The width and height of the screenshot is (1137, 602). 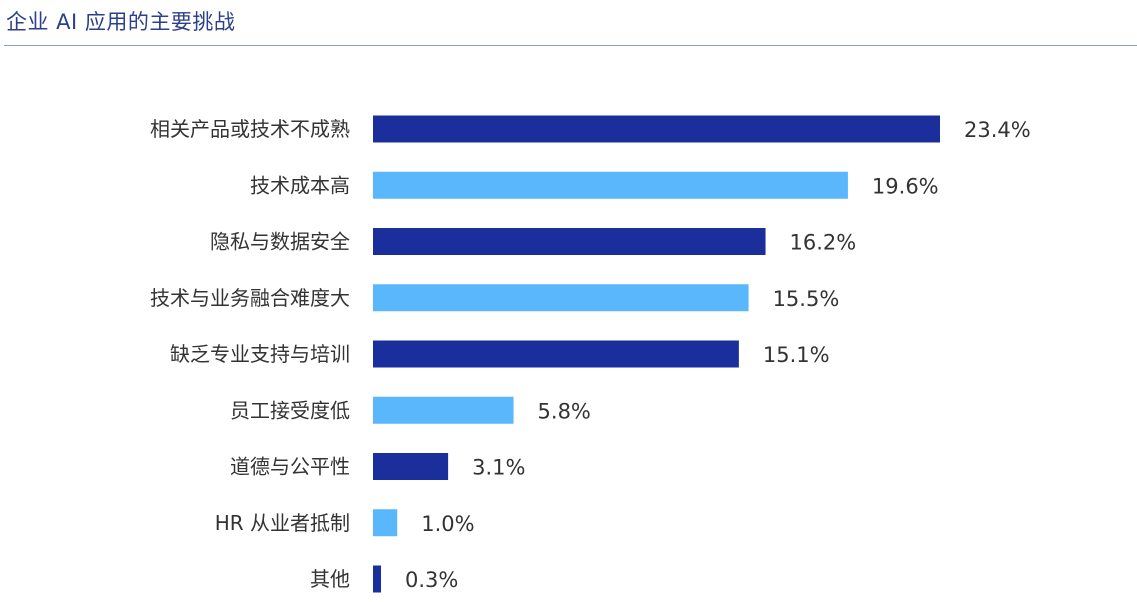 I want to click on category-label: HR 从业者抵制, so click(x=282, y=523).